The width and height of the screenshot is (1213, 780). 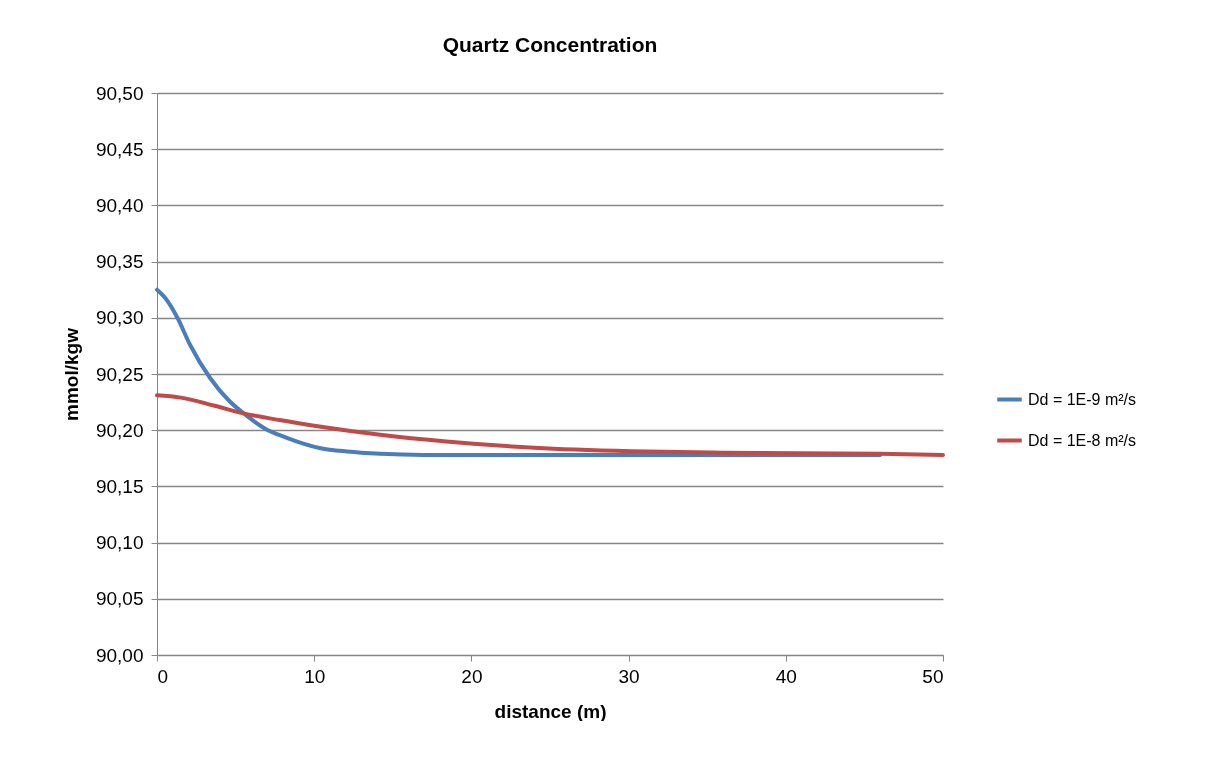 What do you see at coordinates (119, 374) in the screenshot?
I see `y-tick-label: 90,25` at bounding box center [119, 374].